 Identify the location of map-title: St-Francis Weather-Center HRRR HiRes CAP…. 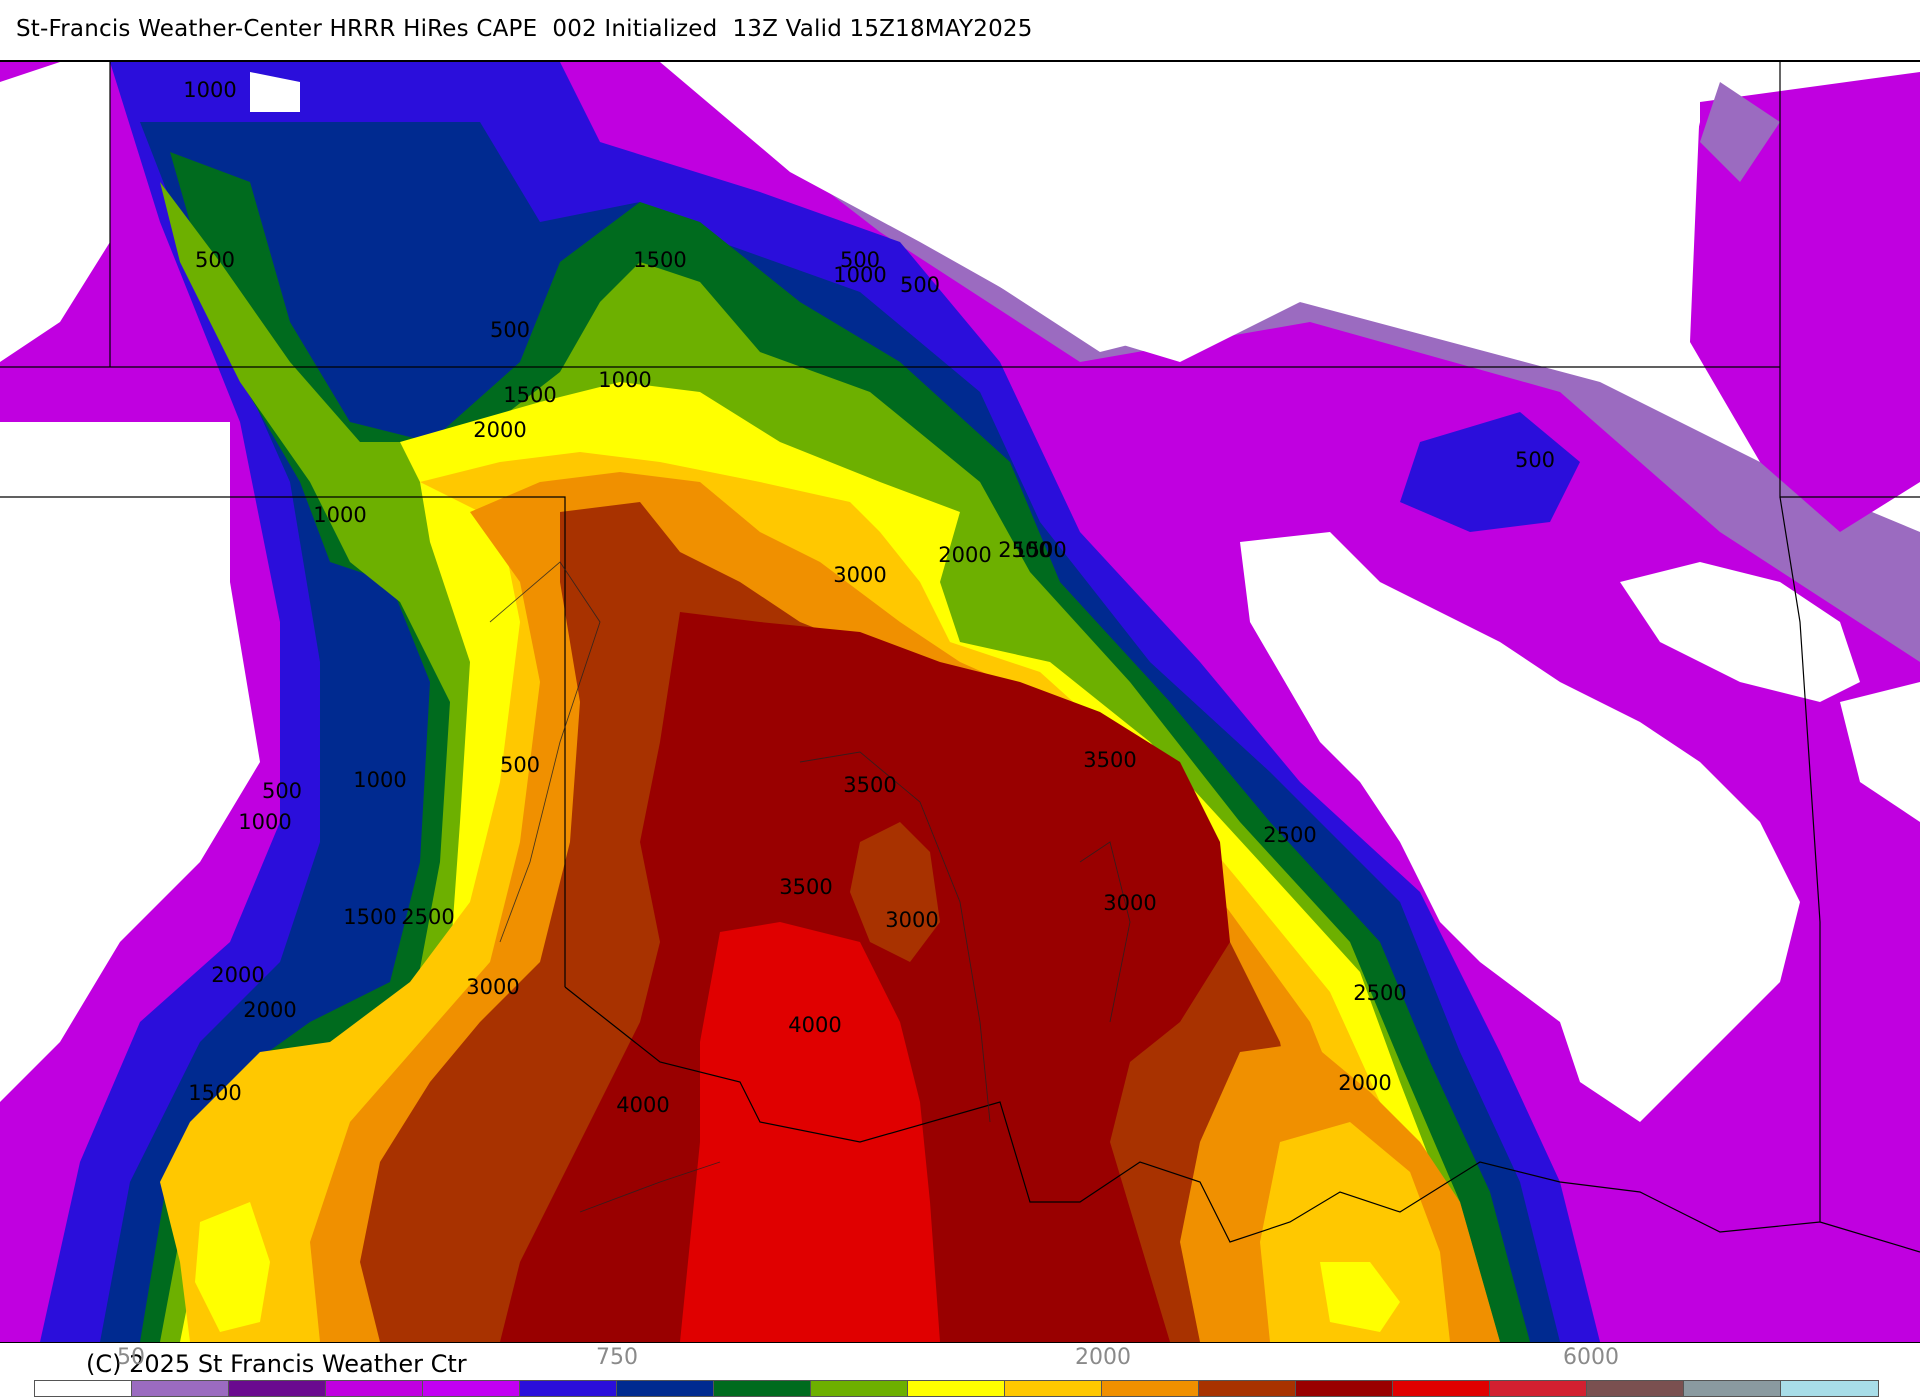
(524, 29).